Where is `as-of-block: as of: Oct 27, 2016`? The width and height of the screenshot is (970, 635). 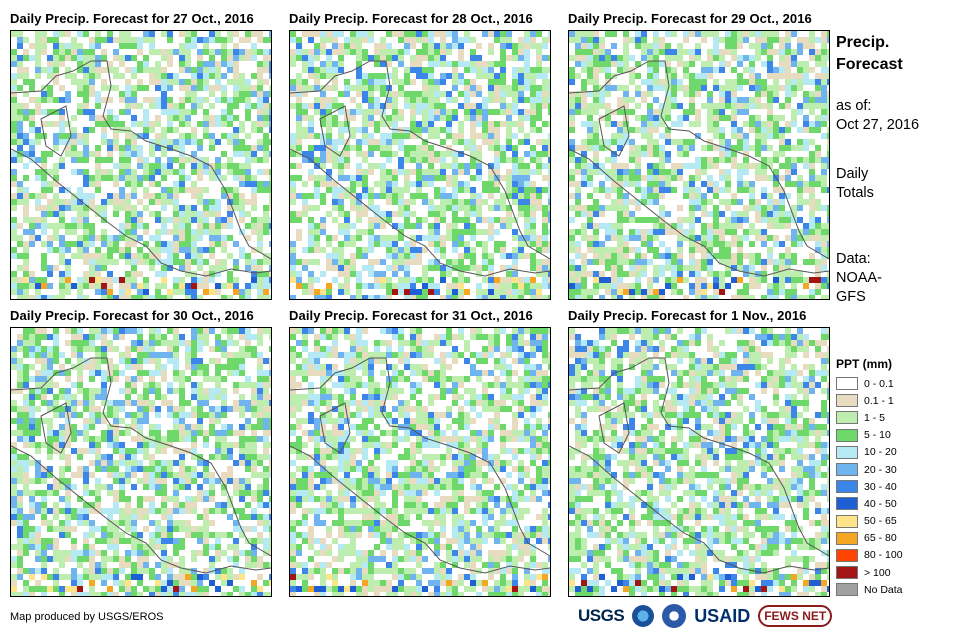
as-of-block: as of: Oct 27, 2016 is located at coordinates (877, 116).